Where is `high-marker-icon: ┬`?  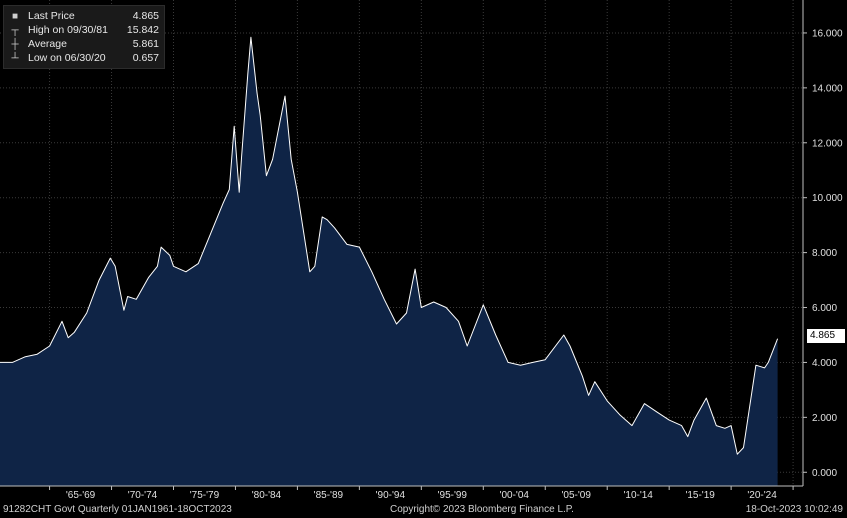
high-marker-icon: ┬ is located at coordinates (15, 30).